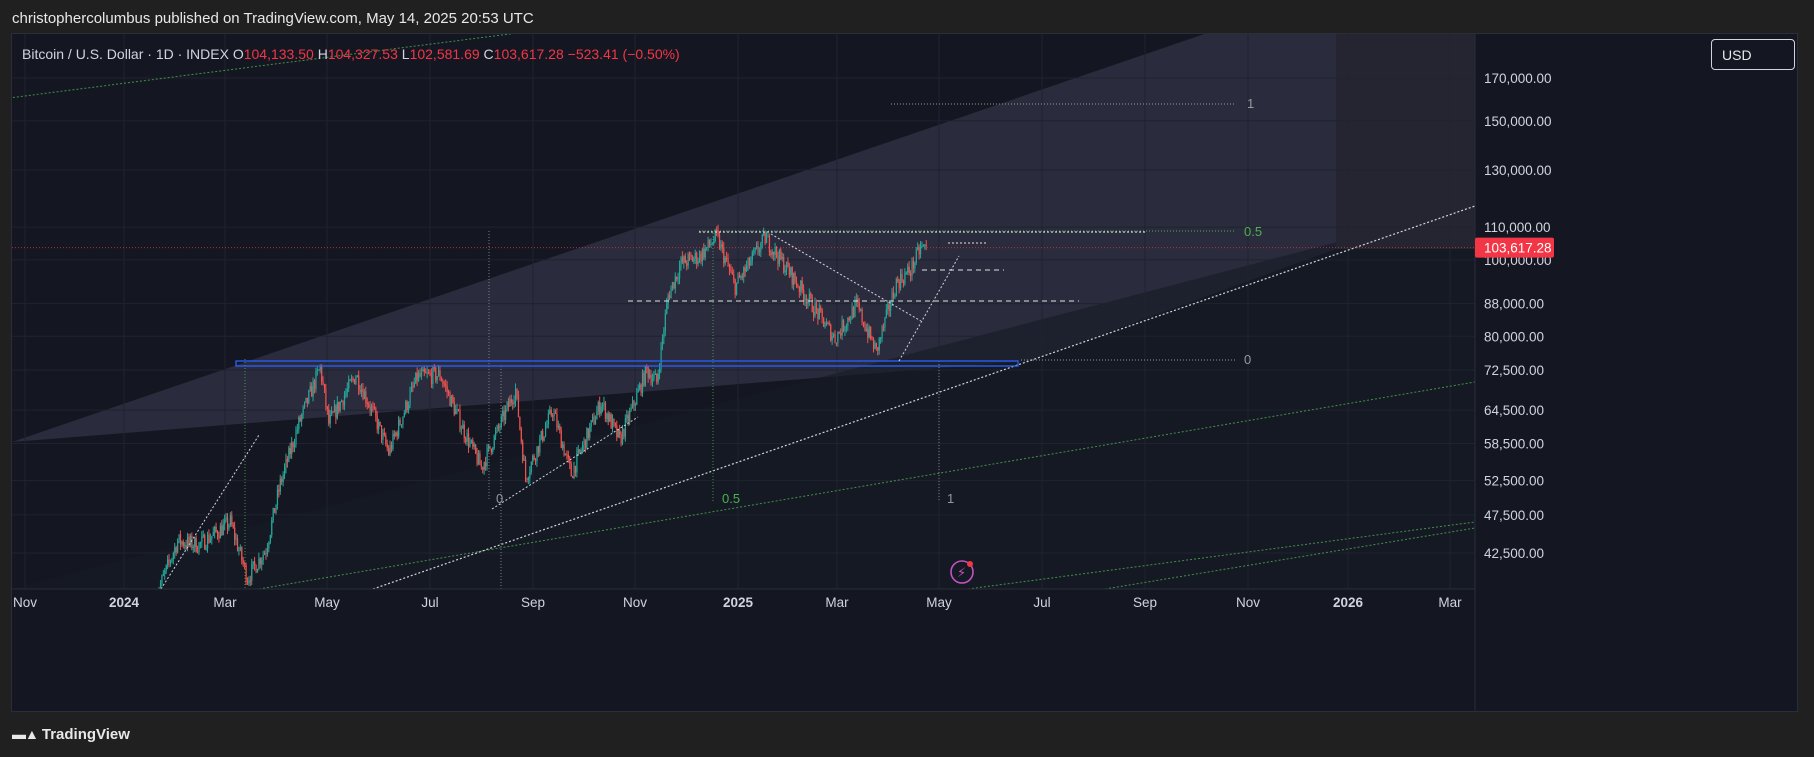 This screenshot has width=1814, height=757. What do you see at coordinates (327, 602) in the screenshot?
I see `x-tick-label: May` at bounding box center [327, 602].